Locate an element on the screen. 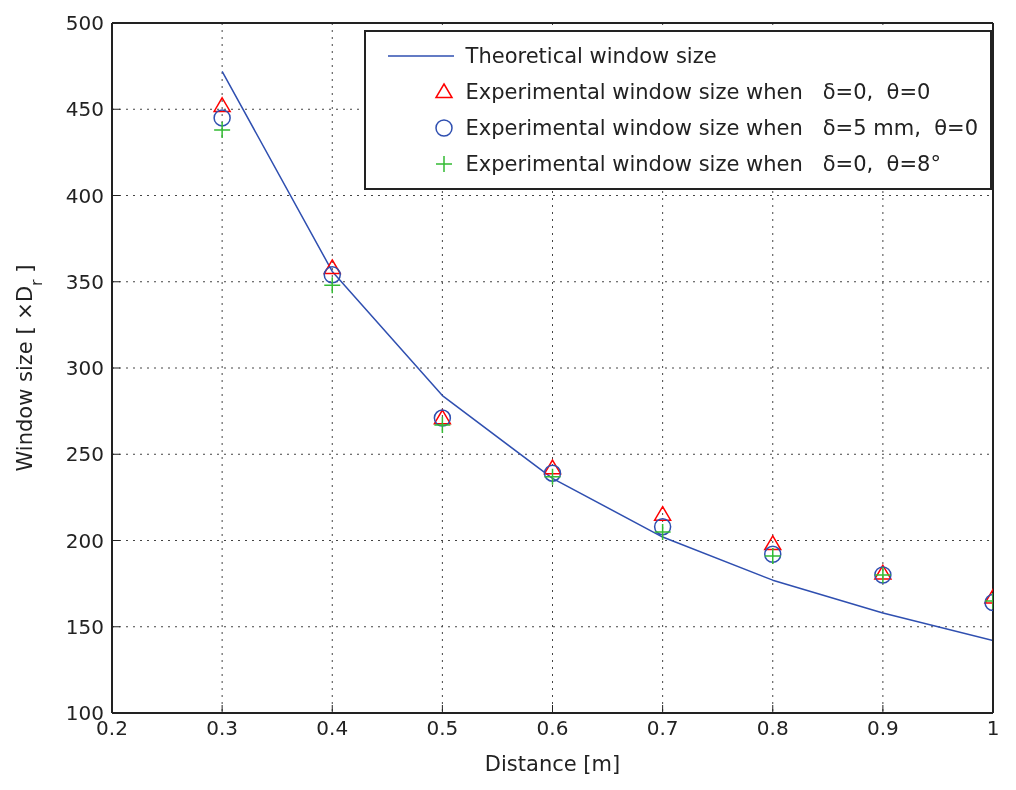 The width and height of the screenshot is (1016, 790). x-tick-label: 0.9 is located at coordinates (882, 728).